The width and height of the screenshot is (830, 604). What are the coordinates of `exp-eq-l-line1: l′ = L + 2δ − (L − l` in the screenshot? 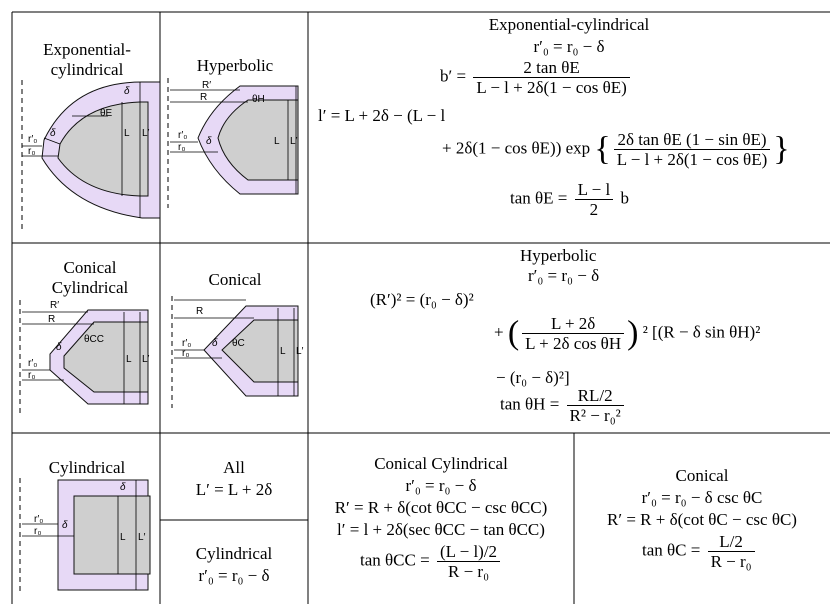 It's located at (382, 115).